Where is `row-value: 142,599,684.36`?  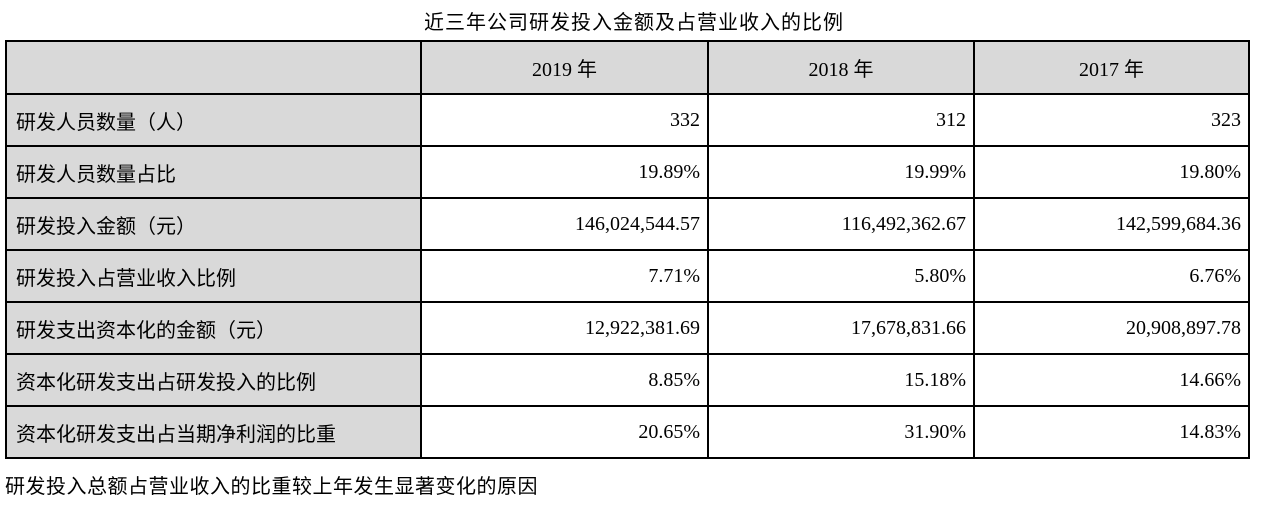 row-value: 142,599,684.36 is located at coordinates (1111, 224).